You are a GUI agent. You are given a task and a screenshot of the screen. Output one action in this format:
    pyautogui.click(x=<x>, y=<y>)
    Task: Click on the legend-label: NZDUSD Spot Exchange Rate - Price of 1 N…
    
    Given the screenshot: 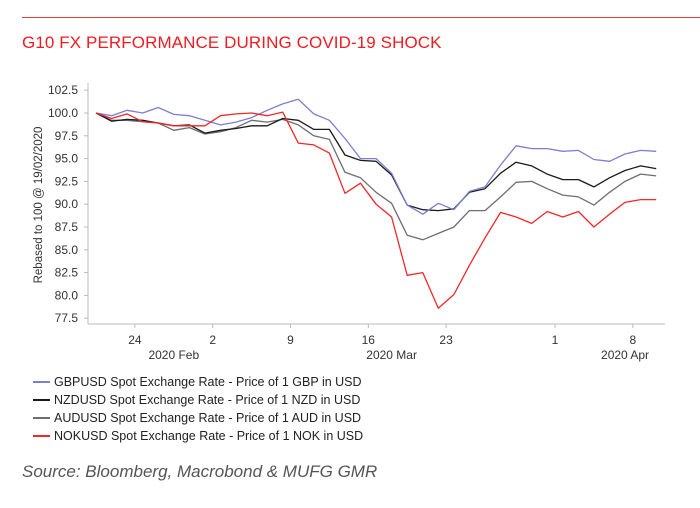 What is the action you would take?
    pyautogui.click(x=207, y=400)
    